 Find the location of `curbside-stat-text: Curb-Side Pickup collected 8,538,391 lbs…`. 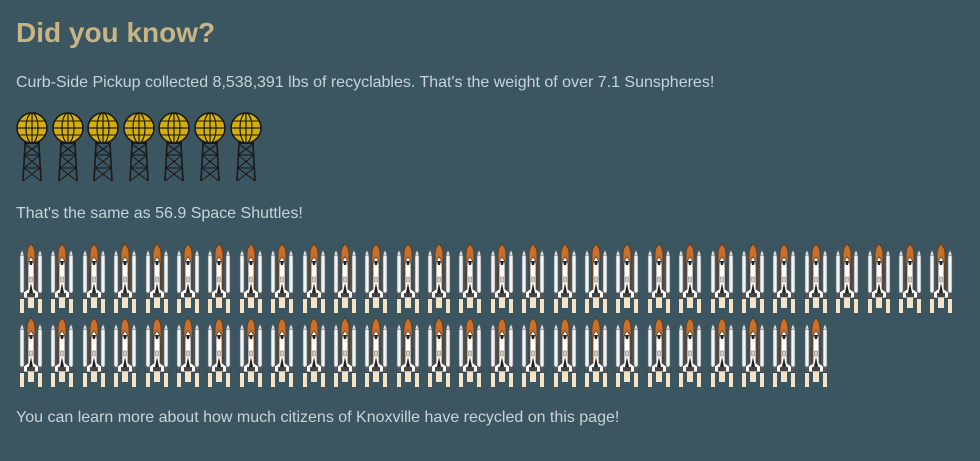

curbside-stat-text: Curb-Side Pickup collected 8,538,391 lbs… is located at coordinates (365, 82).